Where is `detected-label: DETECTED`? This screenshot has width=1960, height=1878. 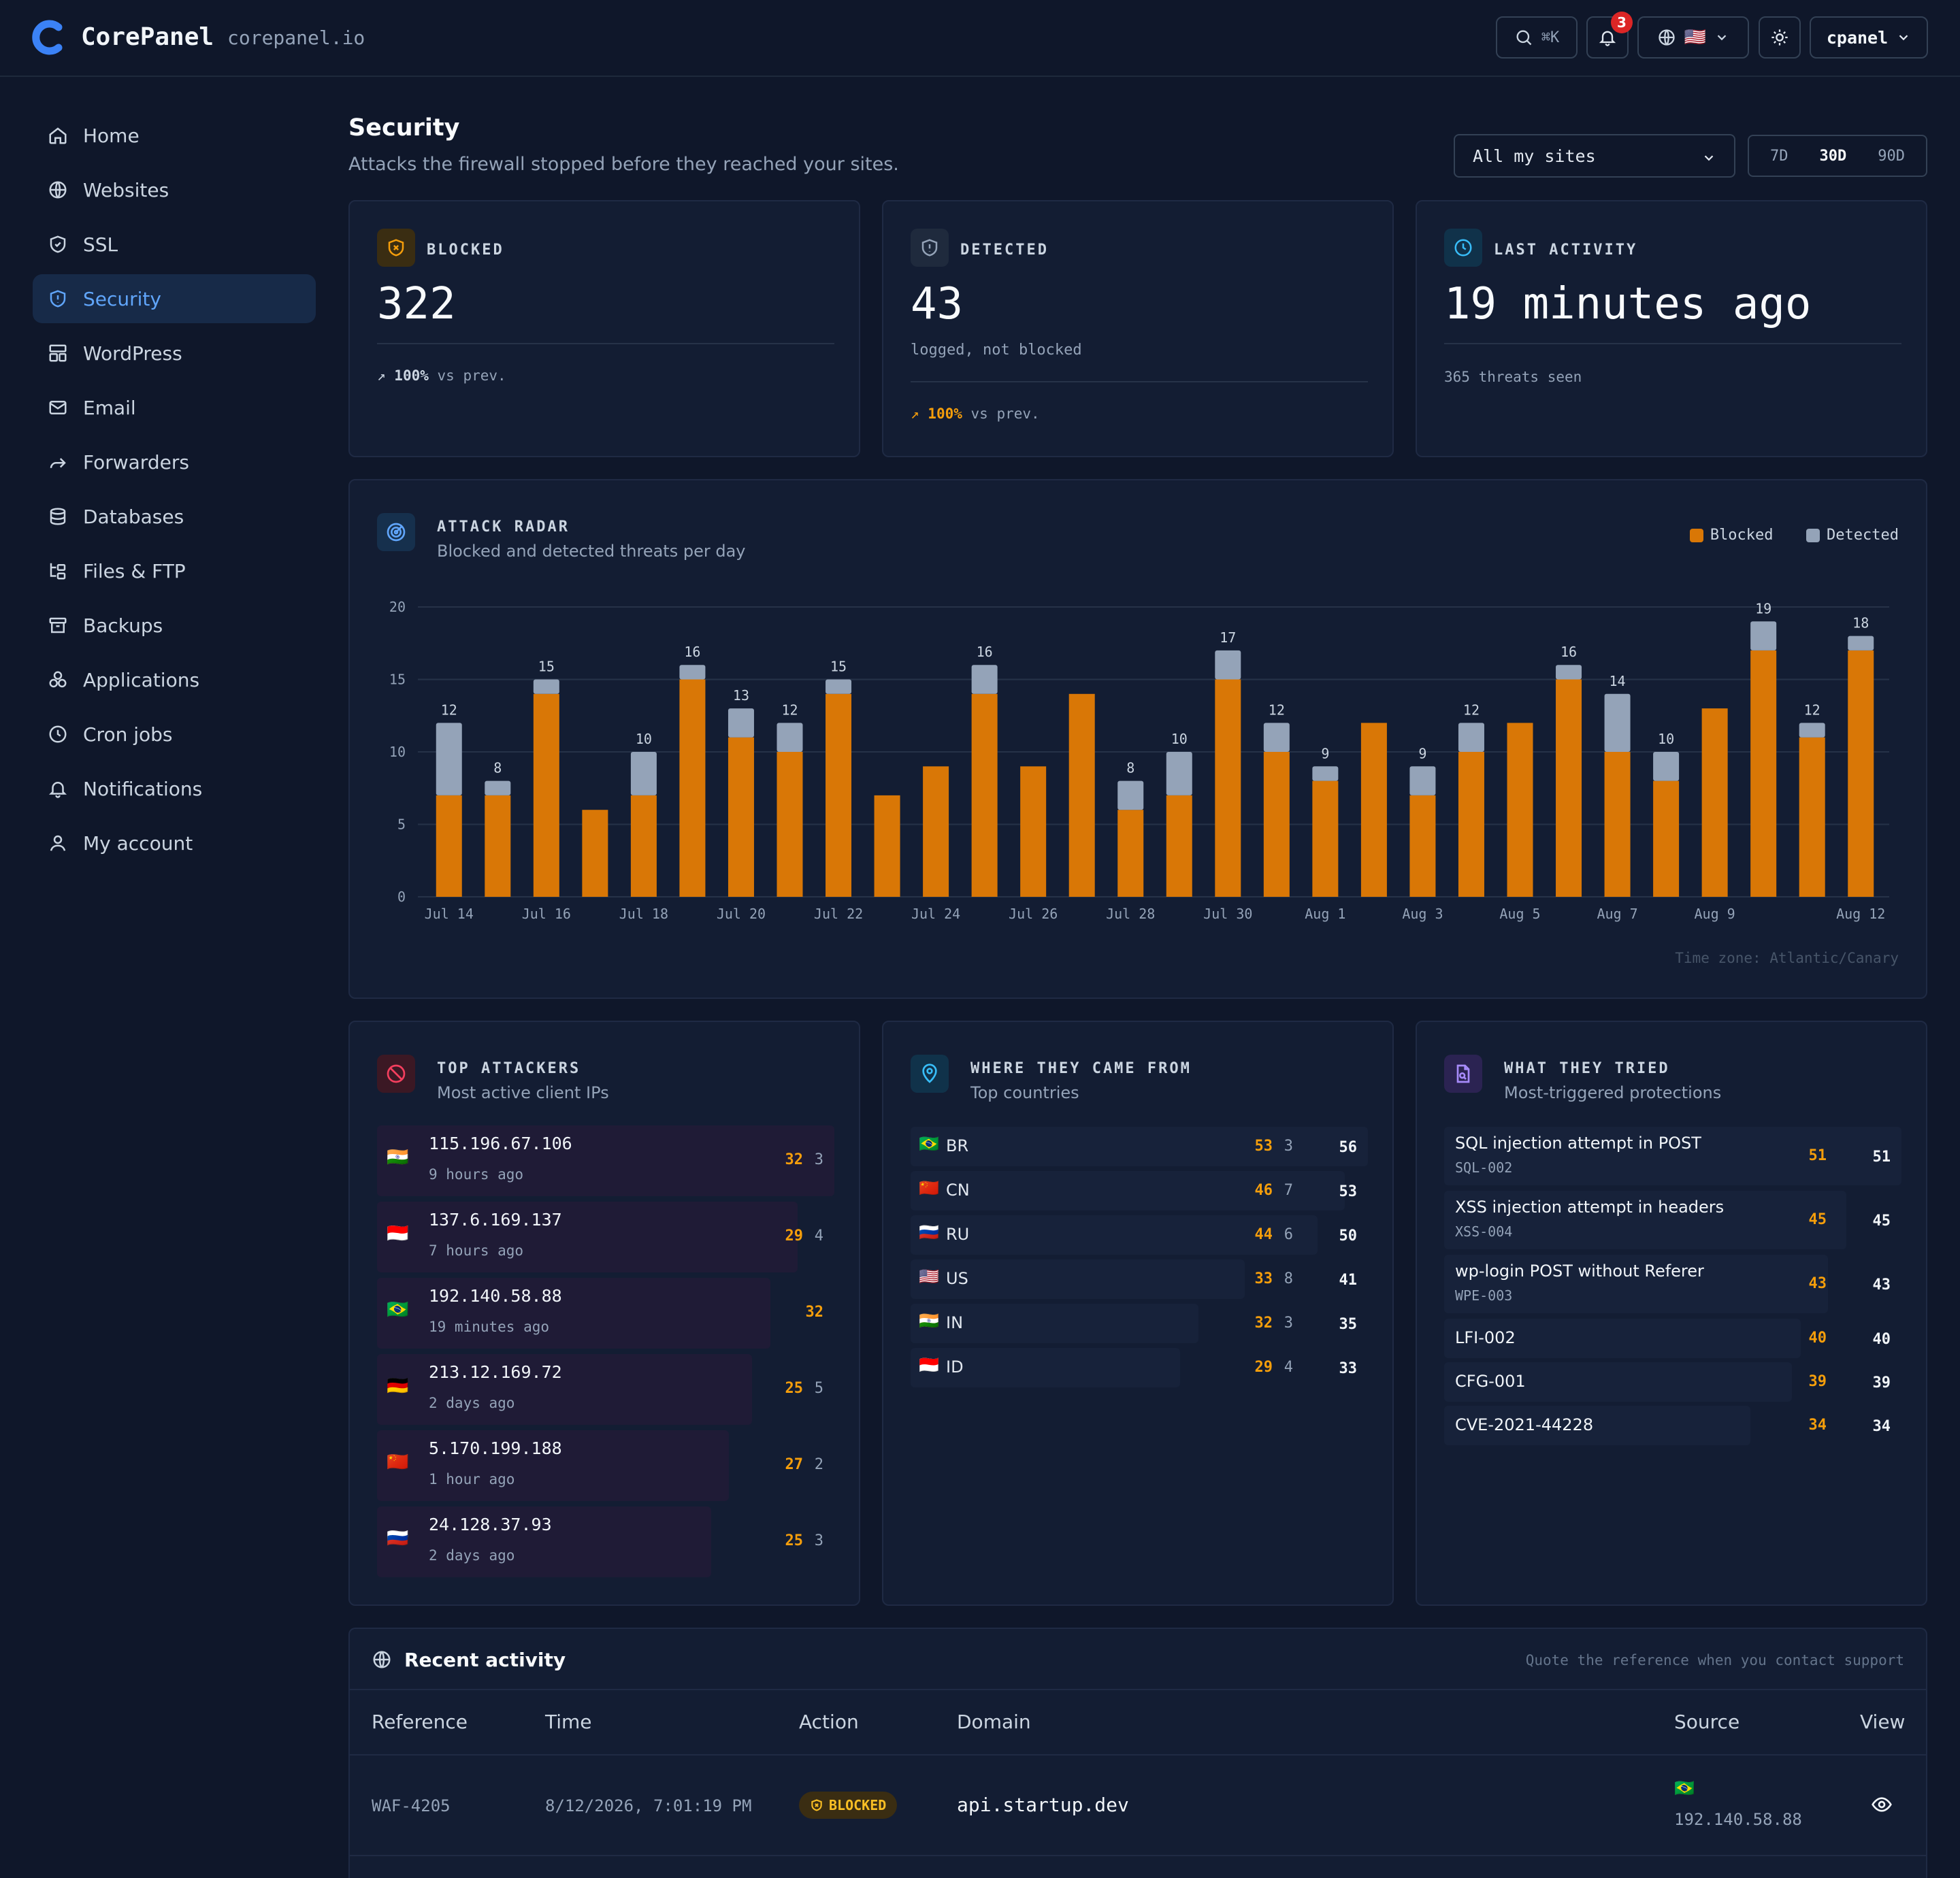 detected-label: DETECTED is located at coordinates (1004, 250).